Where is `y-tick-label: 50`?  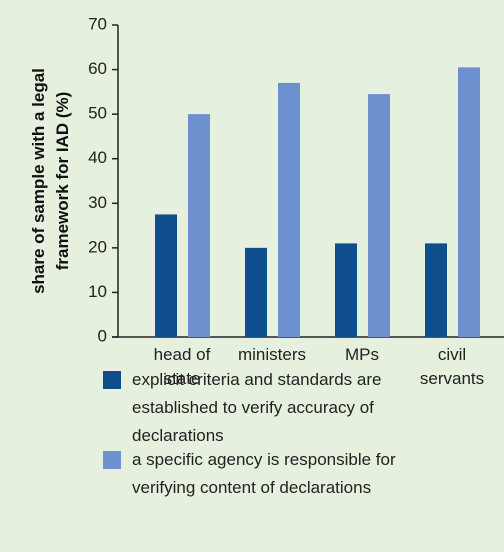 y-tick-label: 50 is located at coordinates (97, 113).